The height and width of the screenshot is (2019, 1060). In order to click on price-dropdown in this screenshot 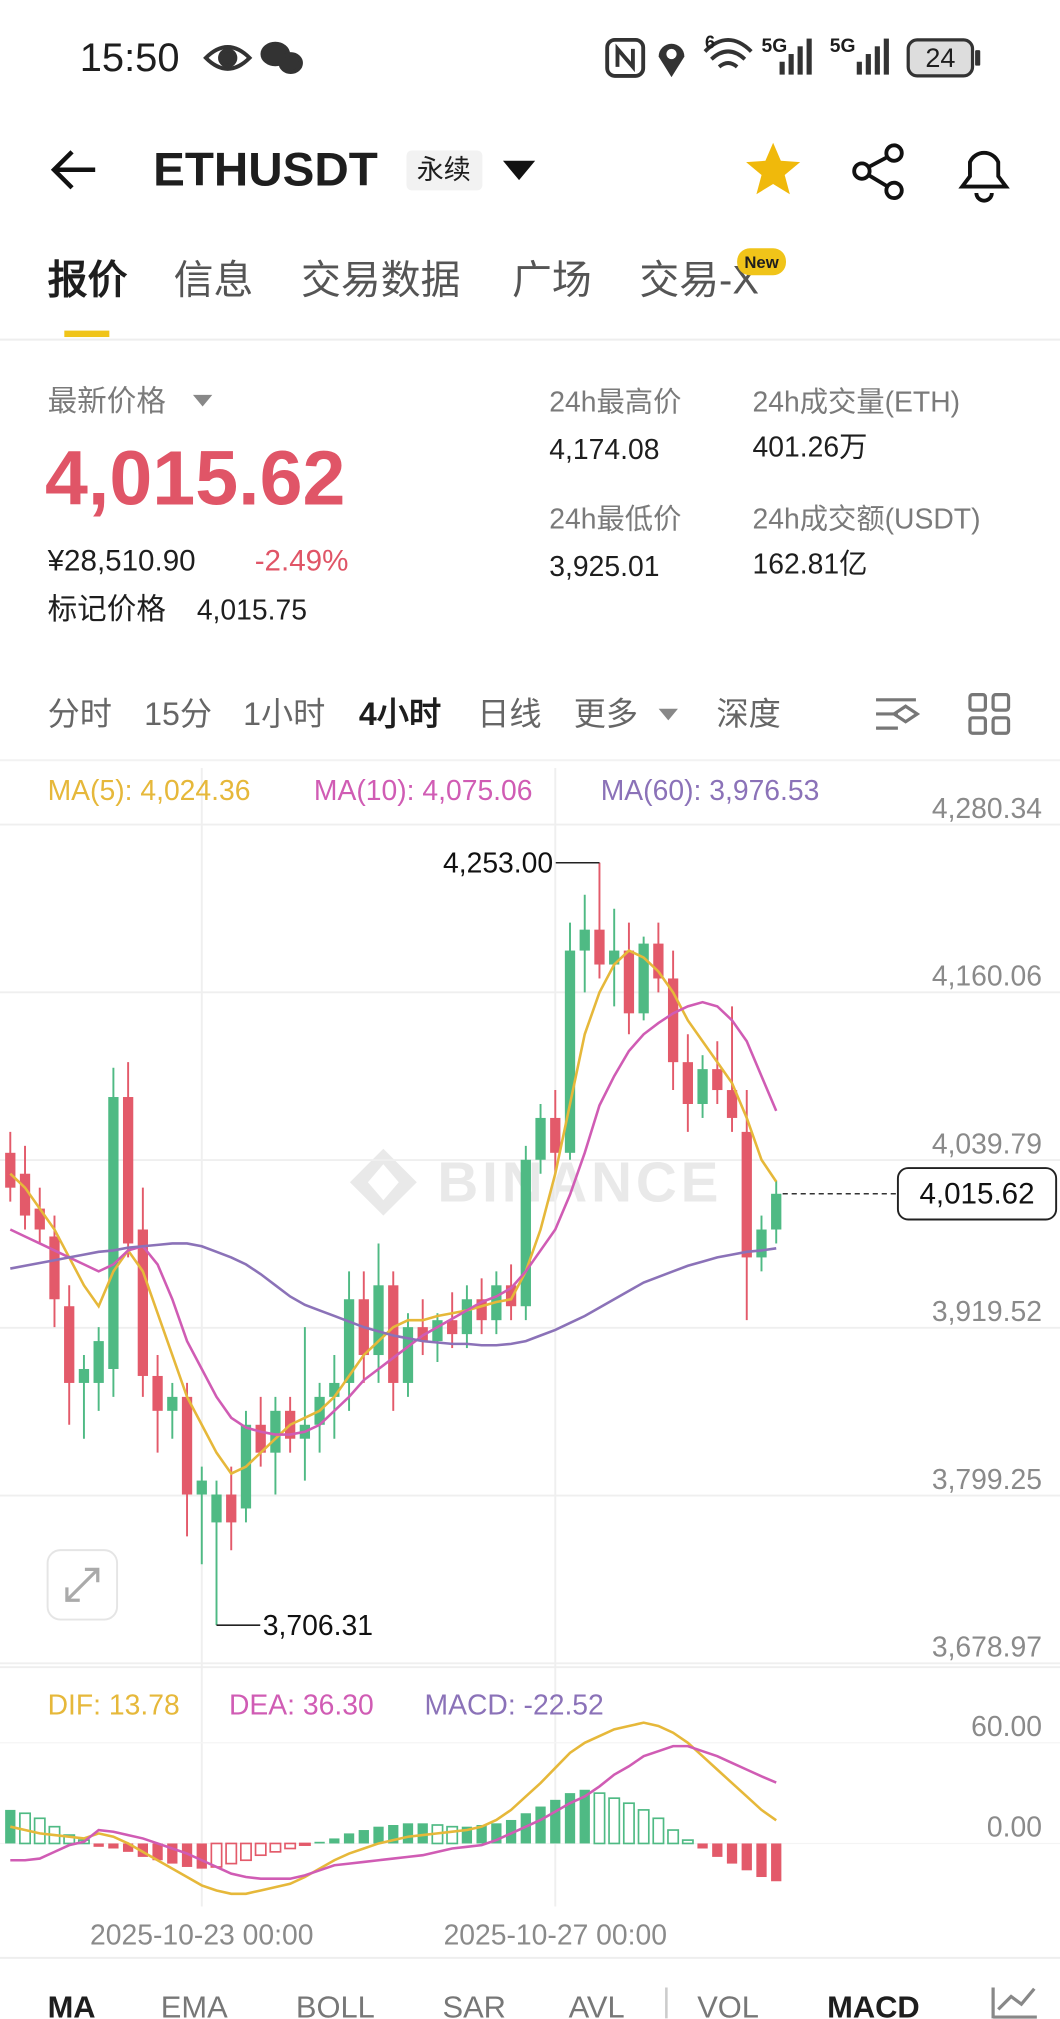, I will do `click(202, 400)`.